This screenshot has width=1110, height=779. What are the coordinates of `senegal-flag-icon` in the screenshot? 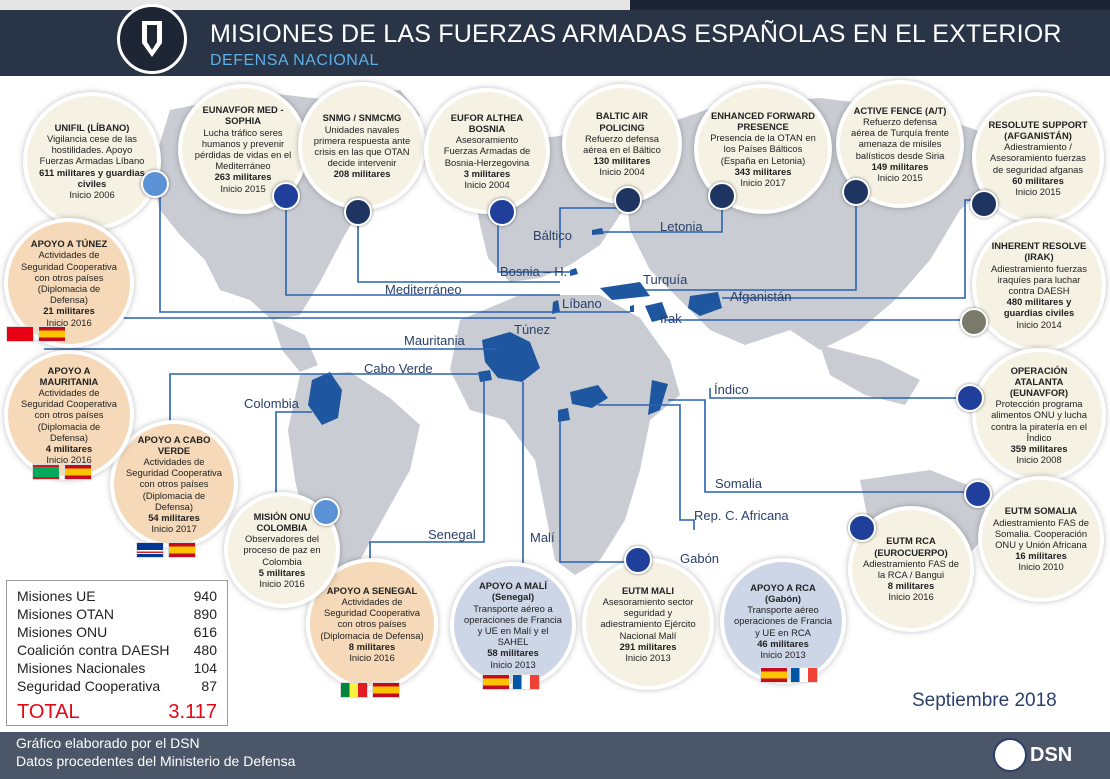 It's located at (354, 690).